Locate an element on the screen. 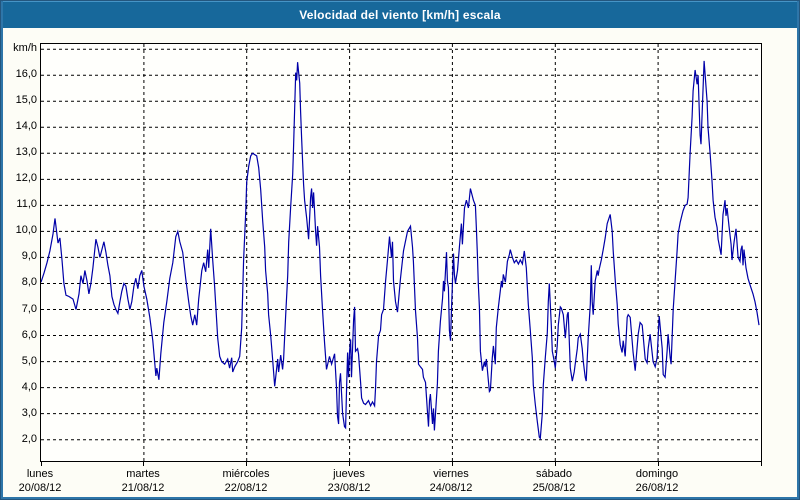 Image resolution: width=800 pixels, height=500 pixels. y-axis-tick-label: 2,0 is located at coordinates (29, 439).